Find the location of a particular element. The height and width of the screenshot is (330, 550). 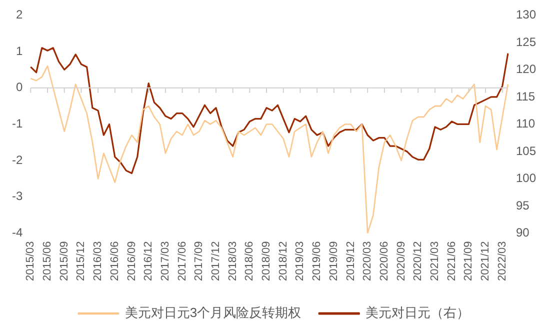

y2-tick-label: 90 is located at coordinates (523, 233).